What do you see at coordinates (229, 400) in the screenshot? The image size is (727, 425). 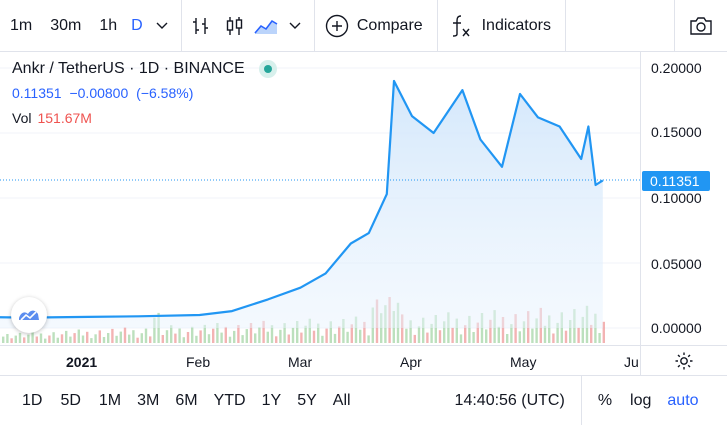 I see `range-ytd: YTD` at bounding box center [229, 400].